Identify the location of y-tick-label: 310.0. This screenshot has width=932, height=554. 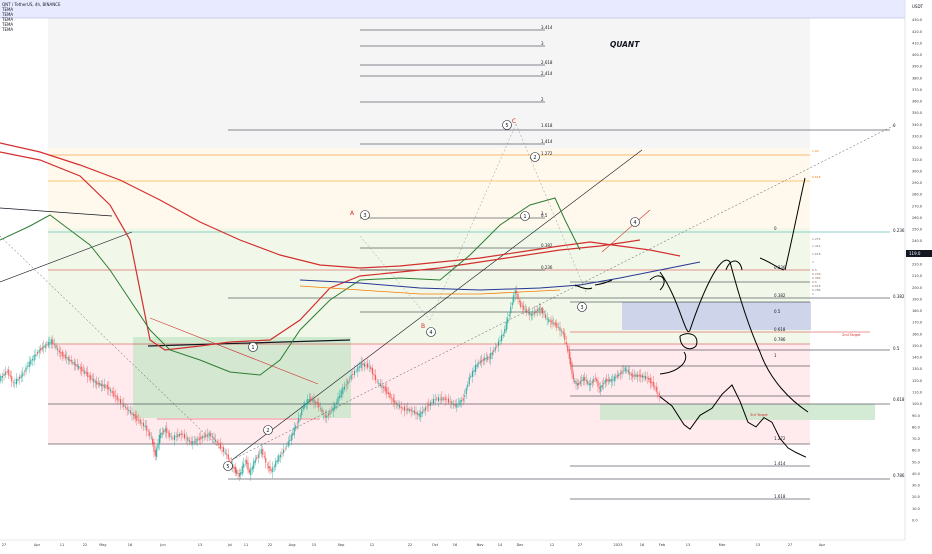
(917, 160).